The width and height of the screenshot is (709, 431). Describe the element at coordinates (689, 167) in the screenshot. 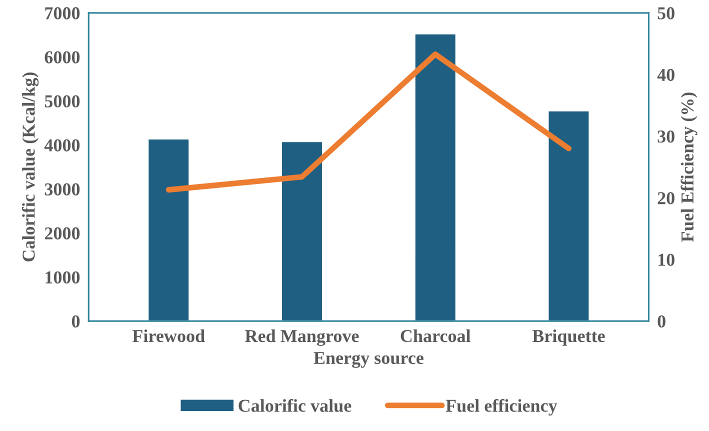

I see `y2-axis-title: Fuel Efficiency (%)` at that location.